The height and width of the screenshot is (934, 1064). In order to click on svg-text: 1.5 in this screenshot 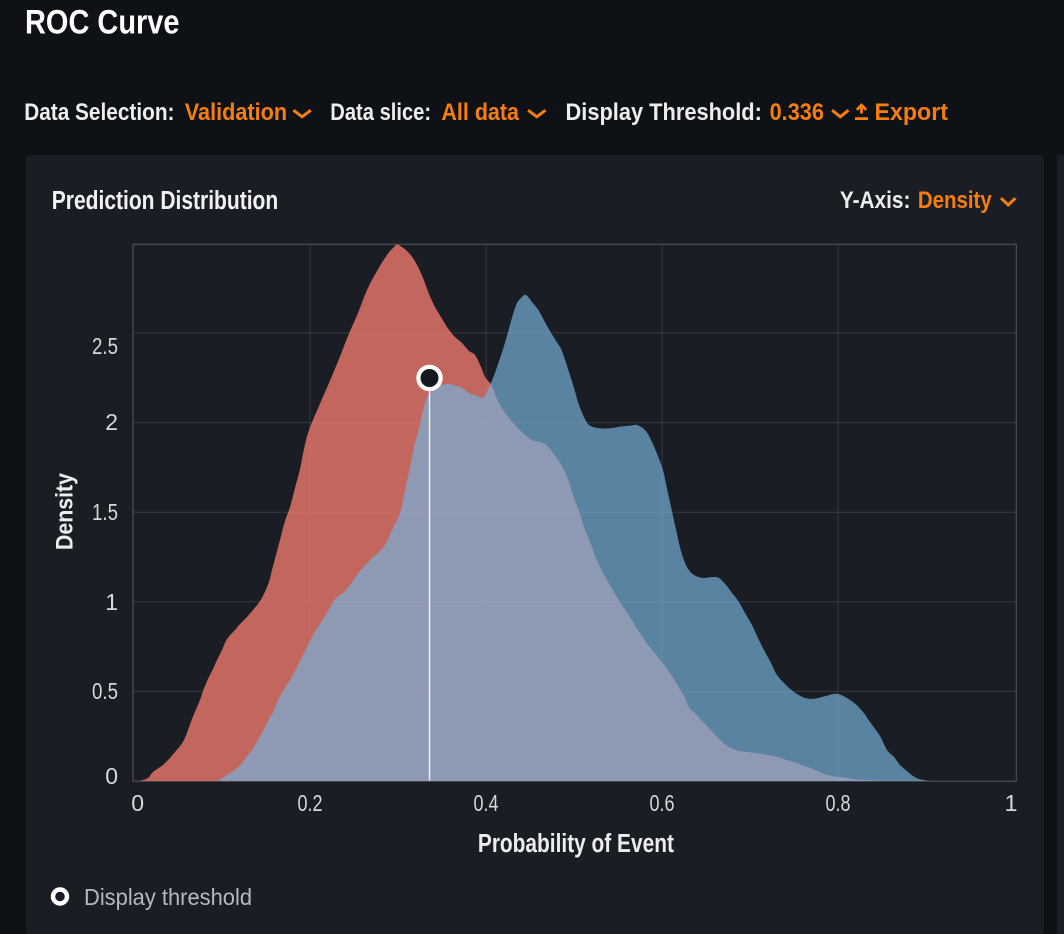, I will do `click(105, 512)`.